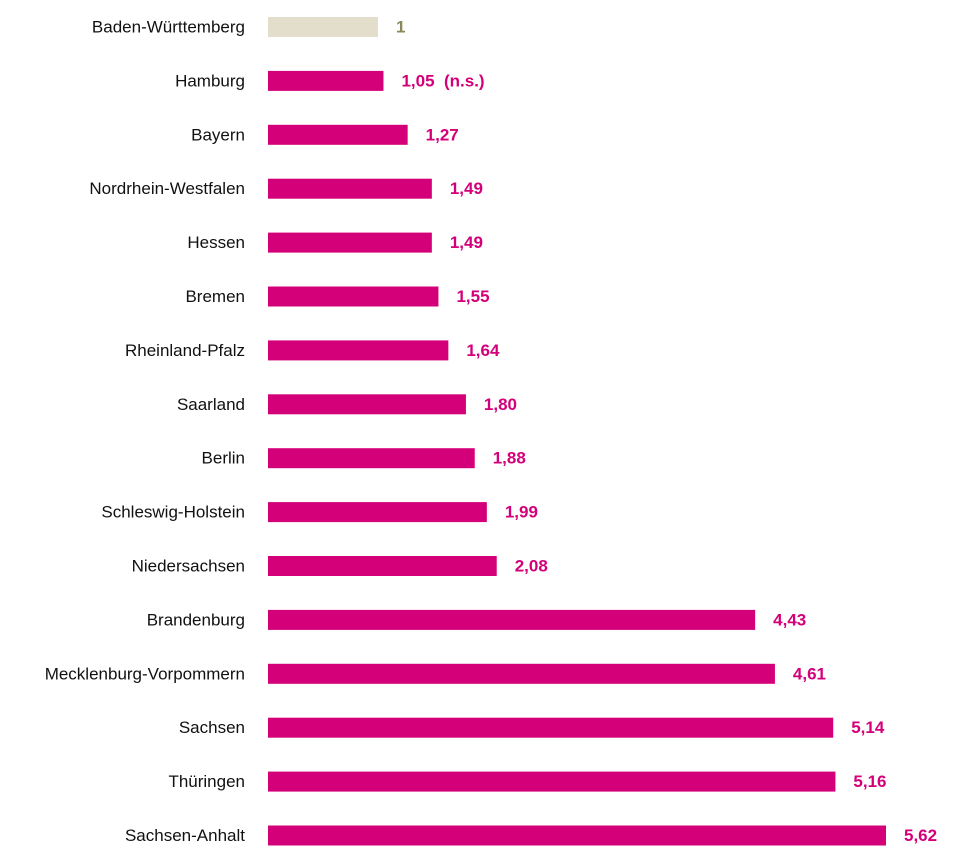 This screenshot has width=956, height=848. I want to click on category-label: Baden-Württemberg, so click(168, 26).